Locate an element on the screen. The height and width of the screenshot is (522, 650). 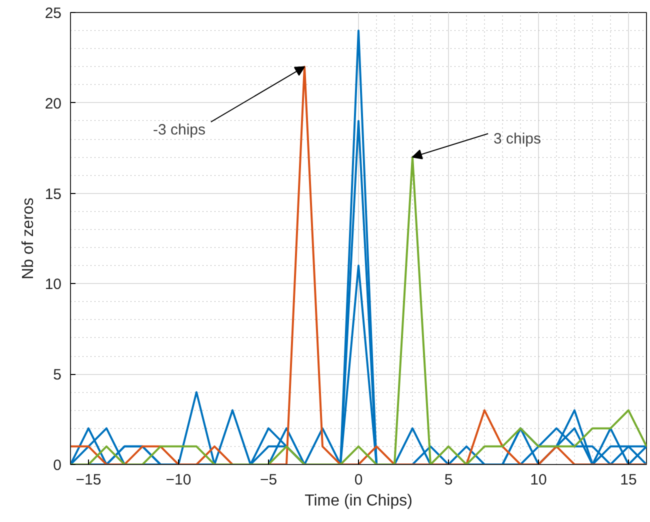
x-axis-title: Time (in Chips) is located at coordinates (358, 501).